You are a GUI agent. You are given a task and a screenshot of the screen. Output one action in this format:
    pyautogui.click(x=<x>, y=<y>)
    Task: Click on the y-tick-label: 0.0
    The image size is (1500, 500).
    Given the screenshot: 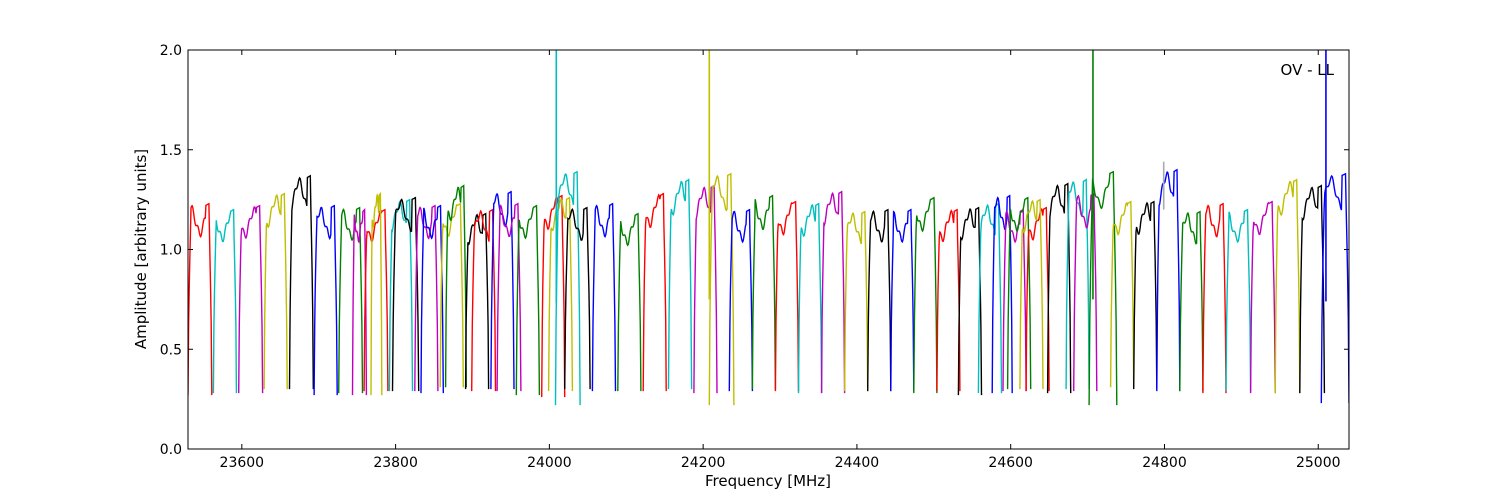 What is the action you would take?
    pyautogui.click(x=171, y=450)
    